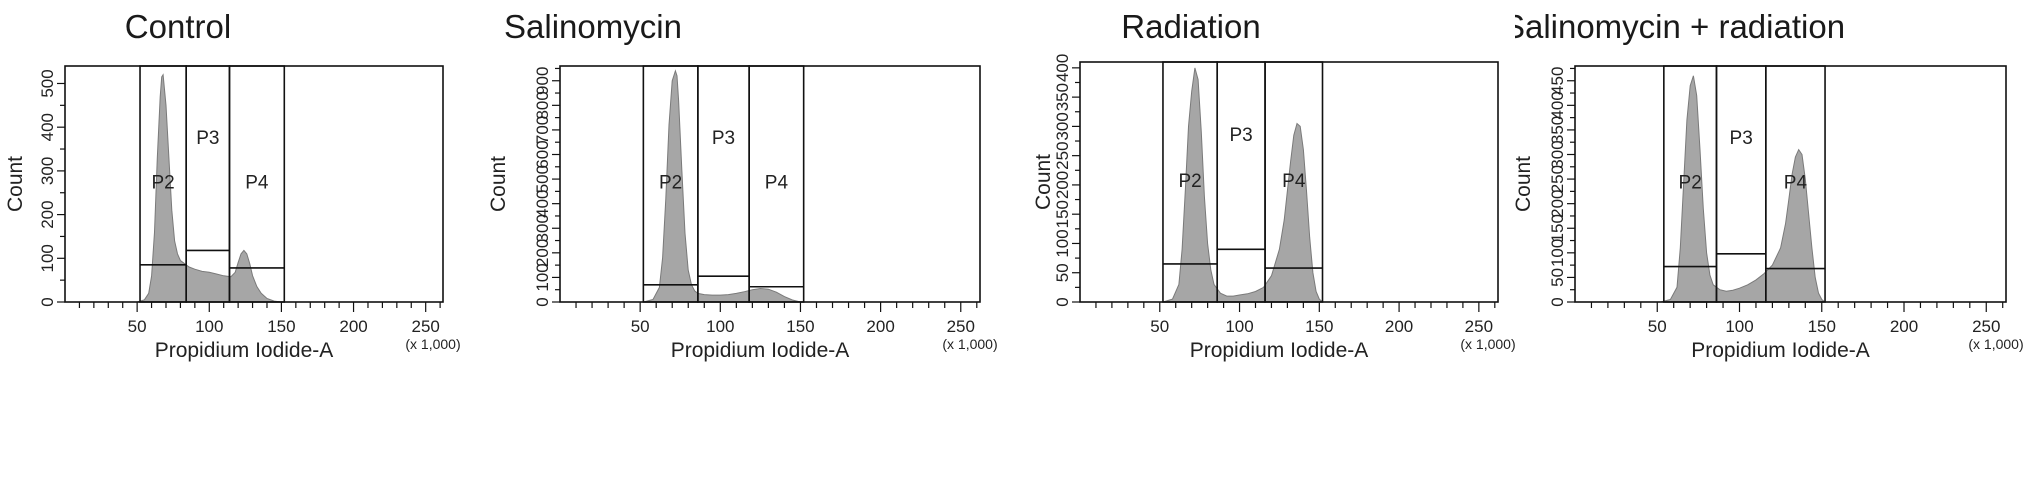  Describe the element at coordinates (1557, 81) in the screenshot. I see `y-tick-label: 450` at that location.